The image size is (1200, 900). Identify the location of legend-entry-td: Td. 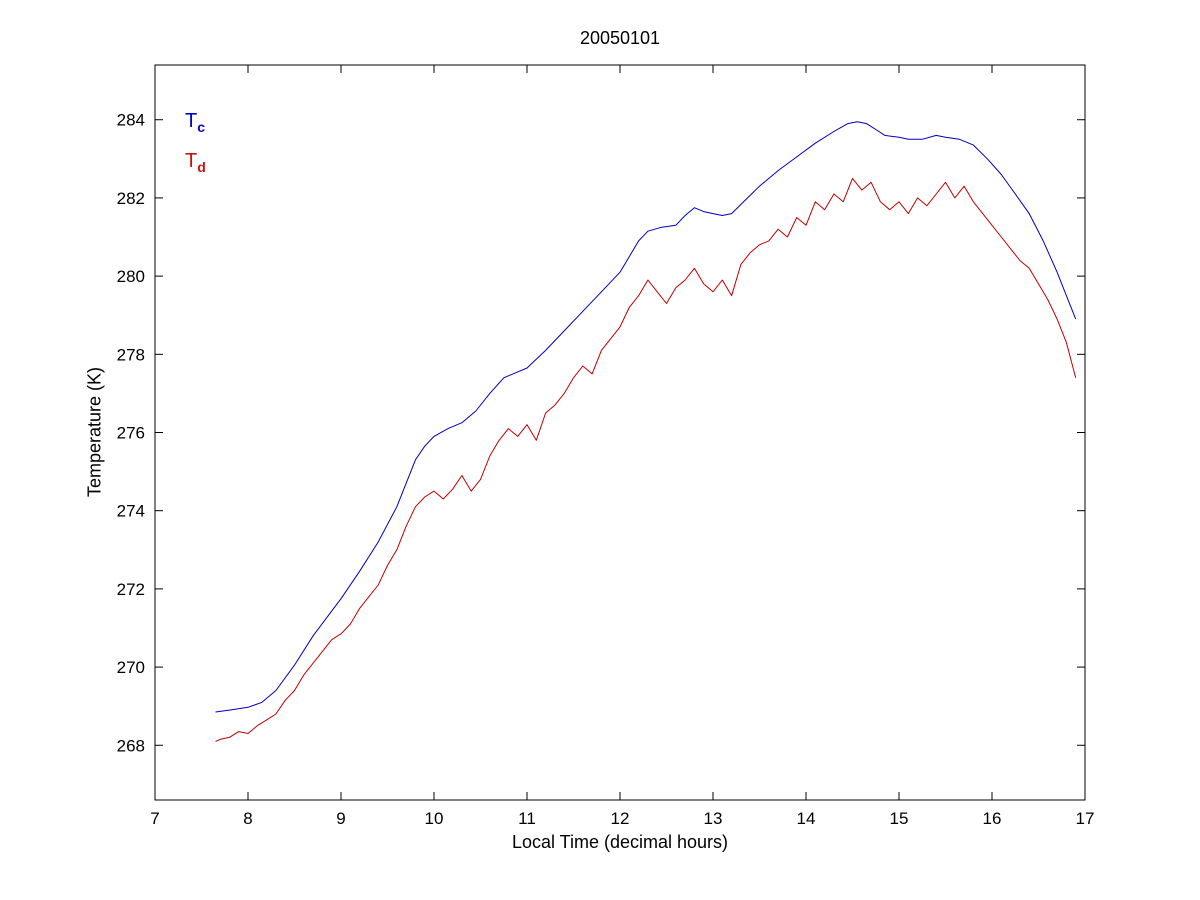
(195, 162).